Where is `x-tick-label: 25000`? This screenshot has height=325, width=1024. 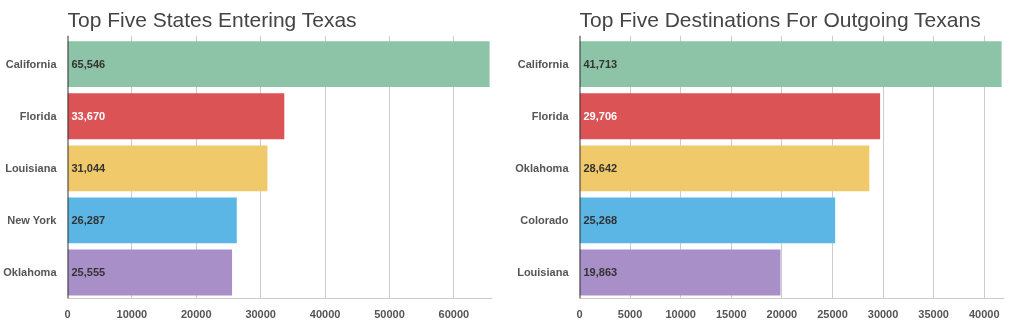 x-tick-label: 25000 is located at coordinates (832, 313).